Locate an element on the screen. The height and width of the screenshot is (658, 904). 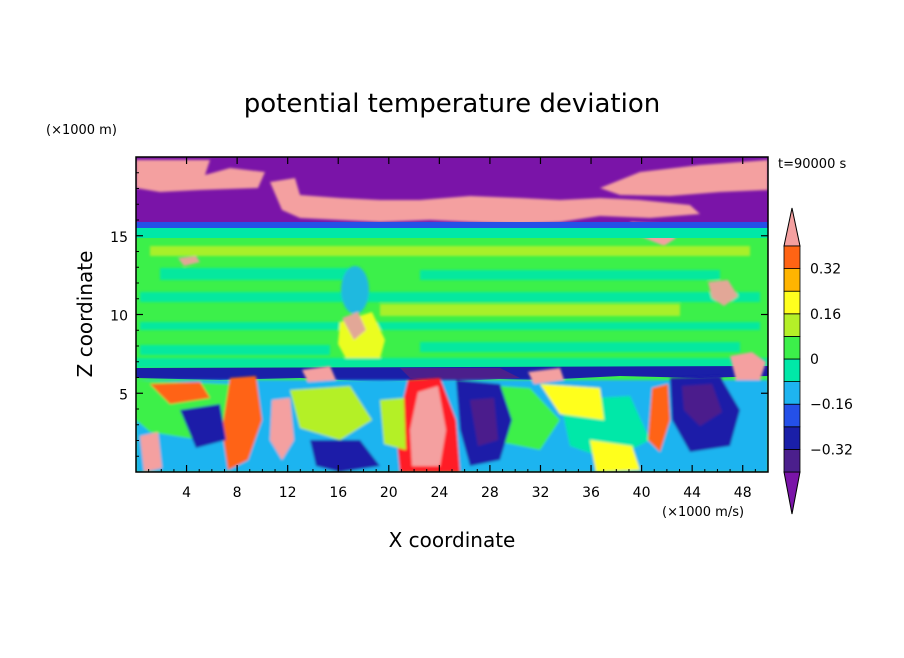
x-tick-label: 12 is located at coordinates (288, 493).